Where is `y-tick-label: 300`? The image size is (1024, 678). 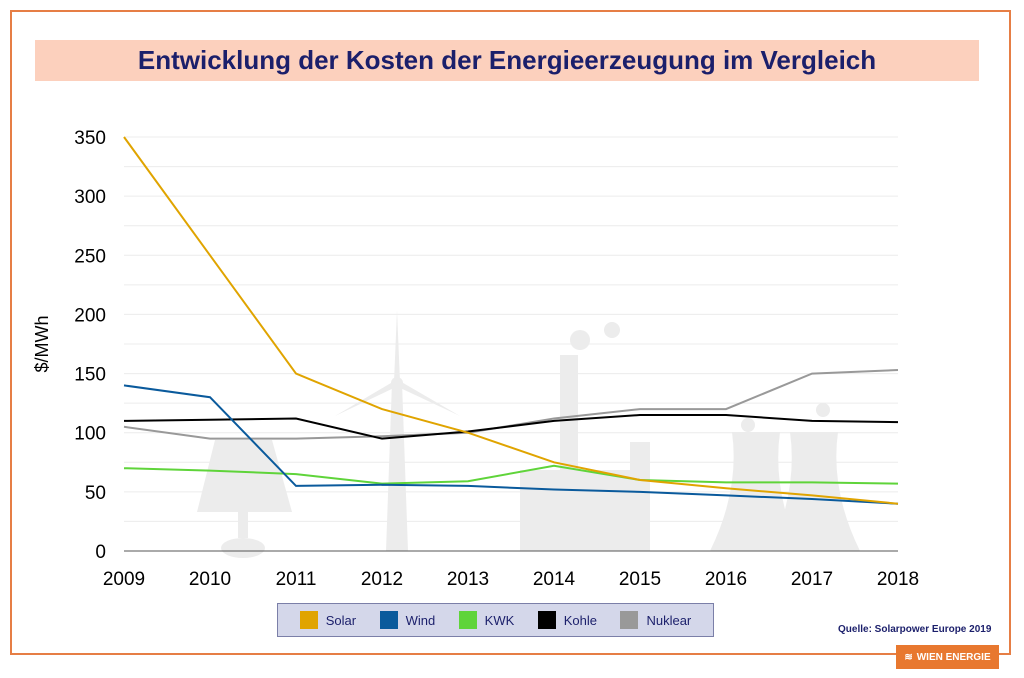
y-tick-label: 300 is located at coordinates (90, 197).